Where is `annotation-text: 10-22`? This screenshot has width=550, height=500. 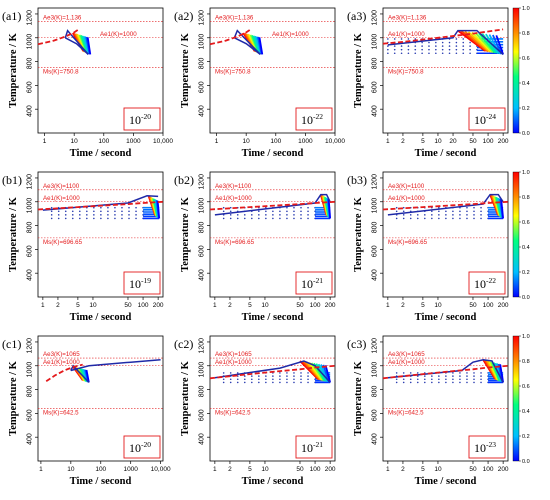 annotation-text: 10-22 is located at coordinates (485, 283).